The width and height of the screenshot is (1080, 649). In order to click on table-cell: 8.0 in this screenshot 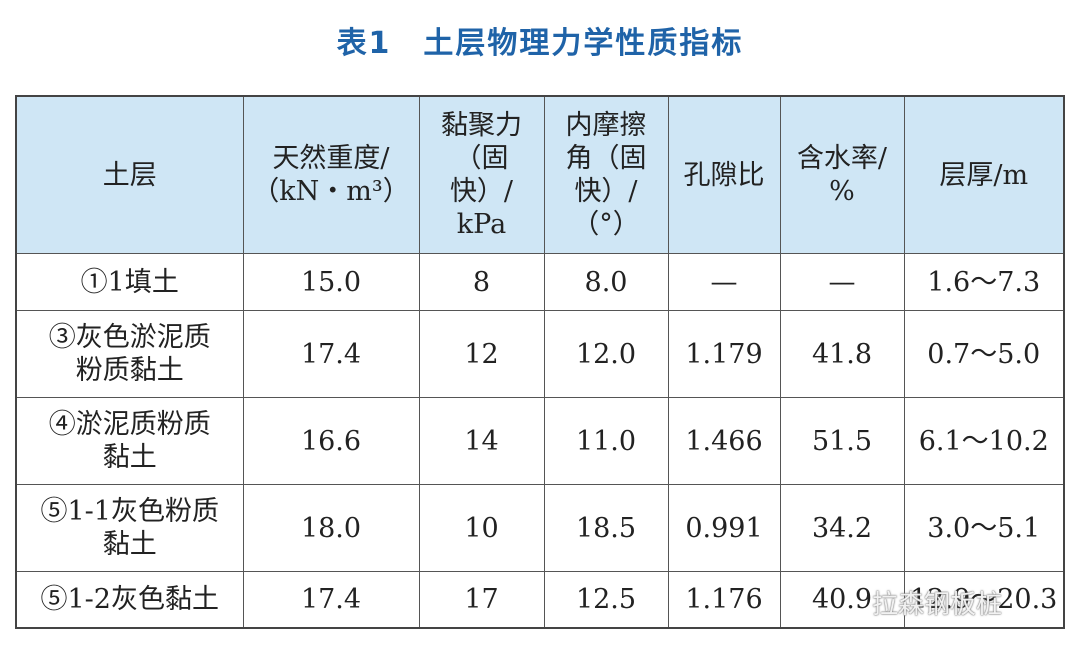, I will do `click(606, 282)`.